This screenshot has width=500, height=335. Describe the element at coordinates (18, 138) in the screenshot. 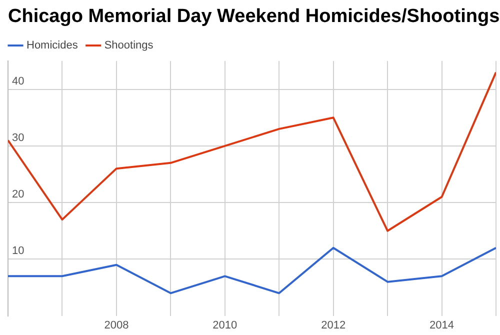

I see `y-tick-label: 30` at that location.